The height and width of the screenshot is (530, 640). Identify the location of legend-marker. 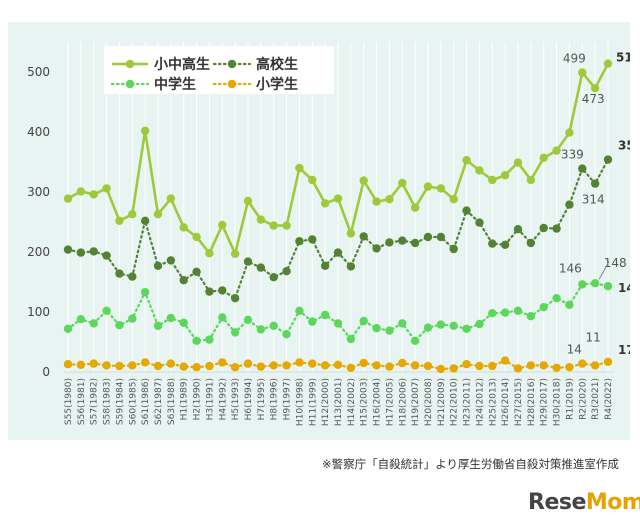
(232, 84).